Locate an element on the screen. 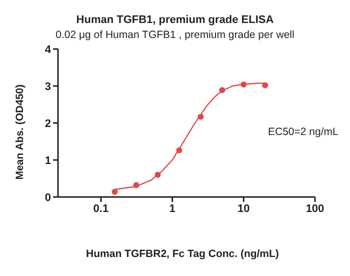 This screenshot has height=276, width=350. x-tick-label: 100 is located at coordinates (315, 208).